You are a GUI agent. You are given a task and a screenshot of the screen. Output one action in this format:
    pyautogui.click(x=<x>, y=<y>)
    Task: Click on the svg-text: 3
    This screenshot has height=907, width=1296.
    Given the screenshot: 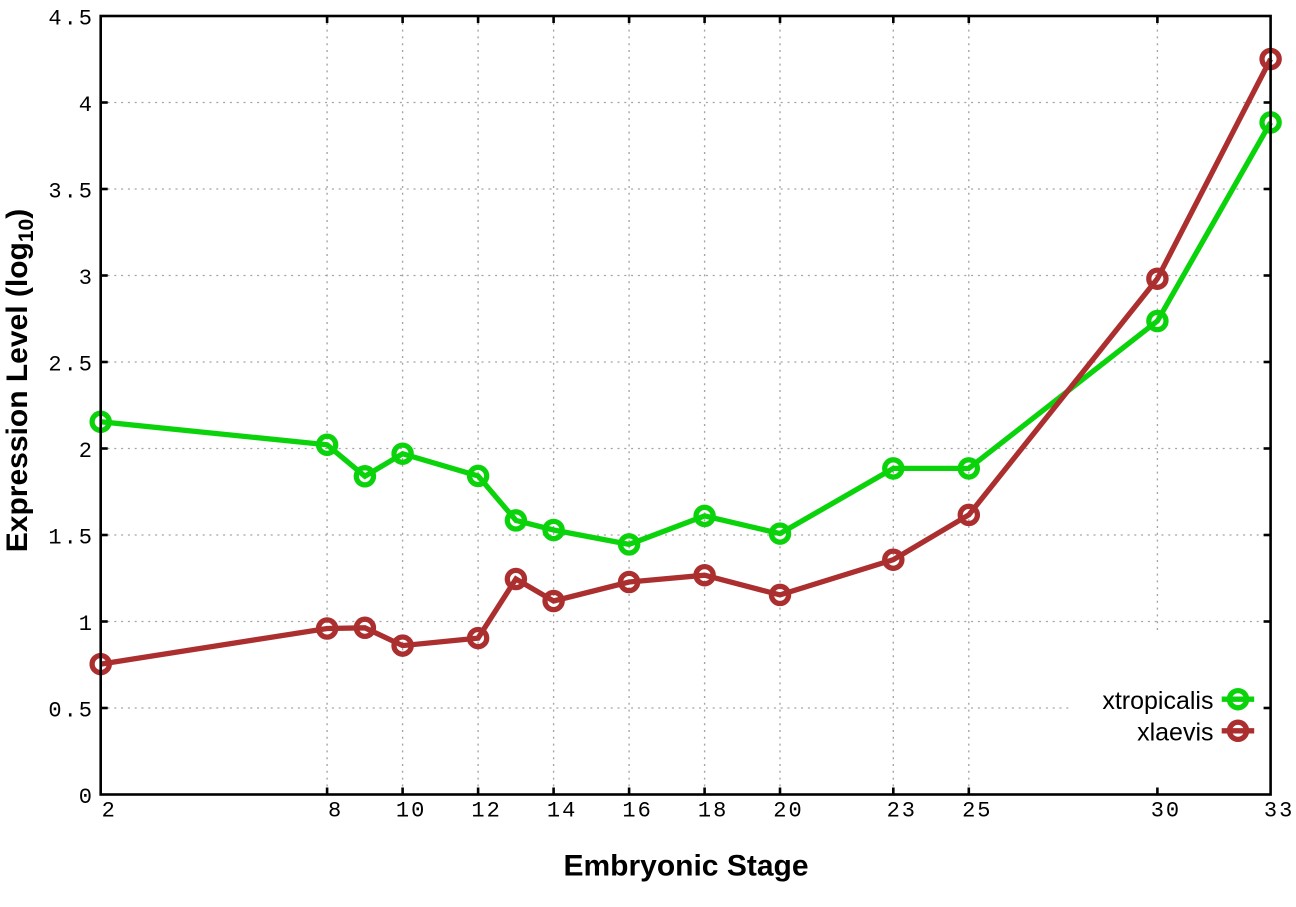 What is the action you would take?
    pyautogui.click(x=86, y=278)
    